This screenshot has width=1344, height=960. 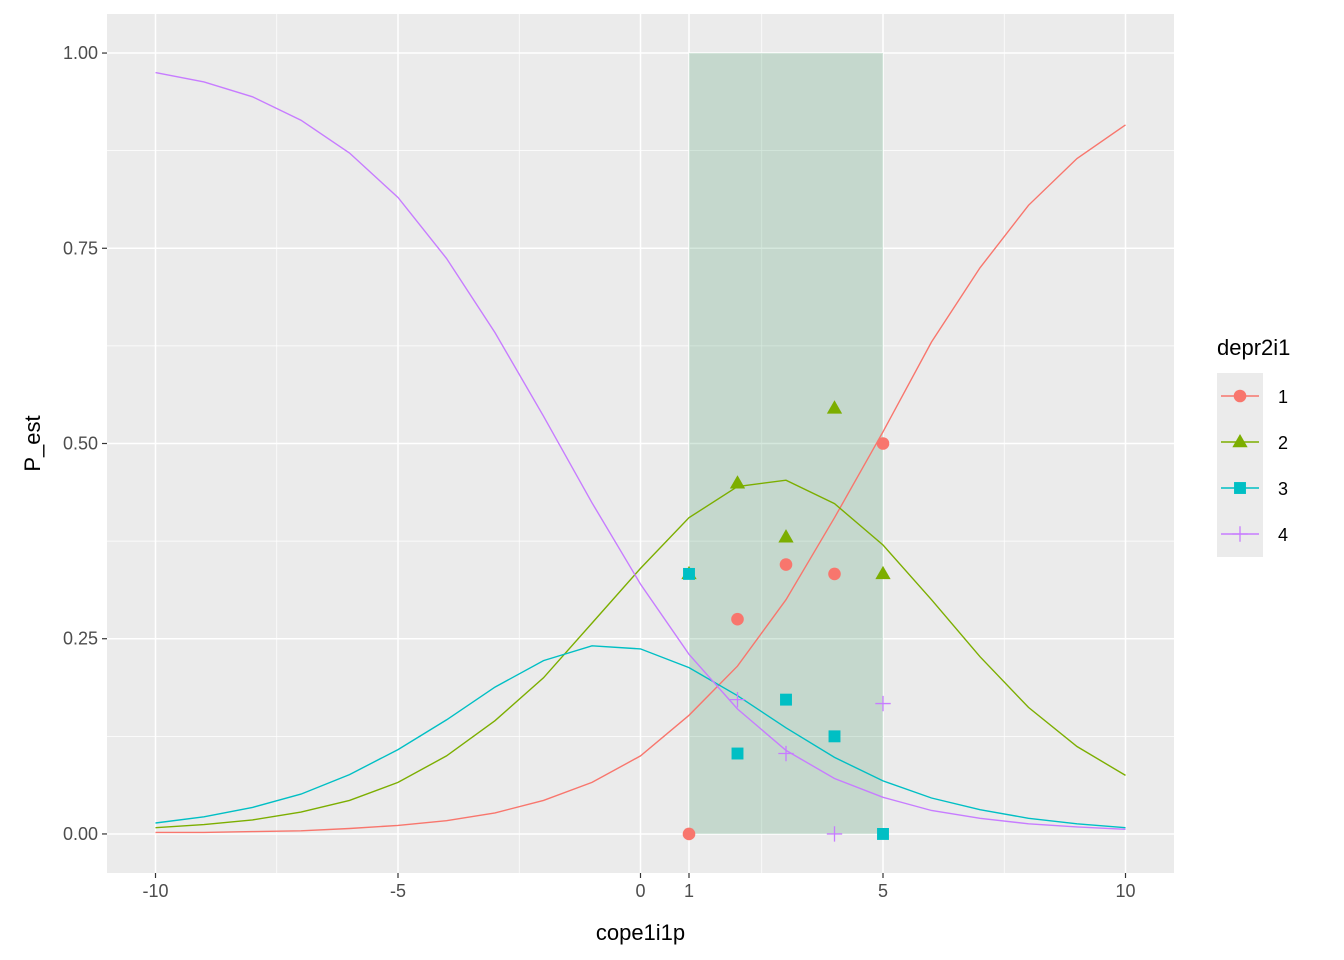 I want to click on legend: depr2i1 1 2 3 4, so click(x=1253, y=446).